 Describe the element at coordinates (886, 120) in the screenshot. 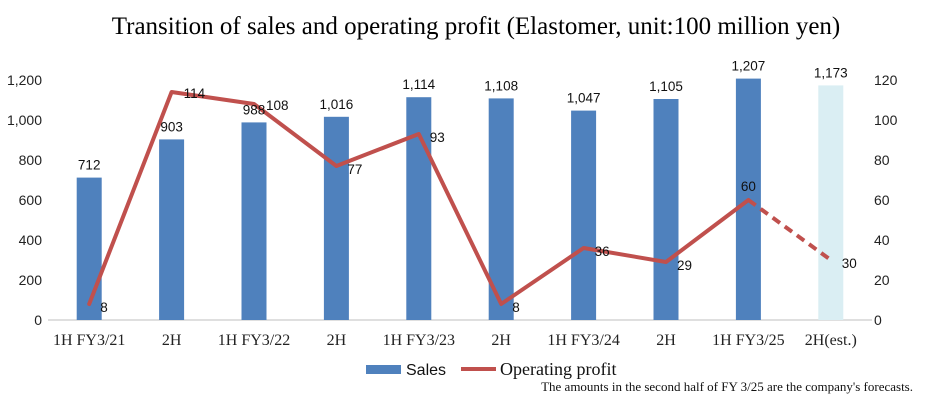

I see `y-right-tick-label: 100` at that location.